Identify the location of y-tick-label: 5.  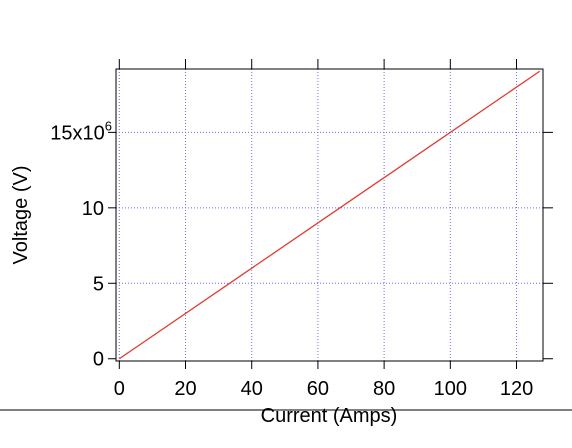
(98, 284).